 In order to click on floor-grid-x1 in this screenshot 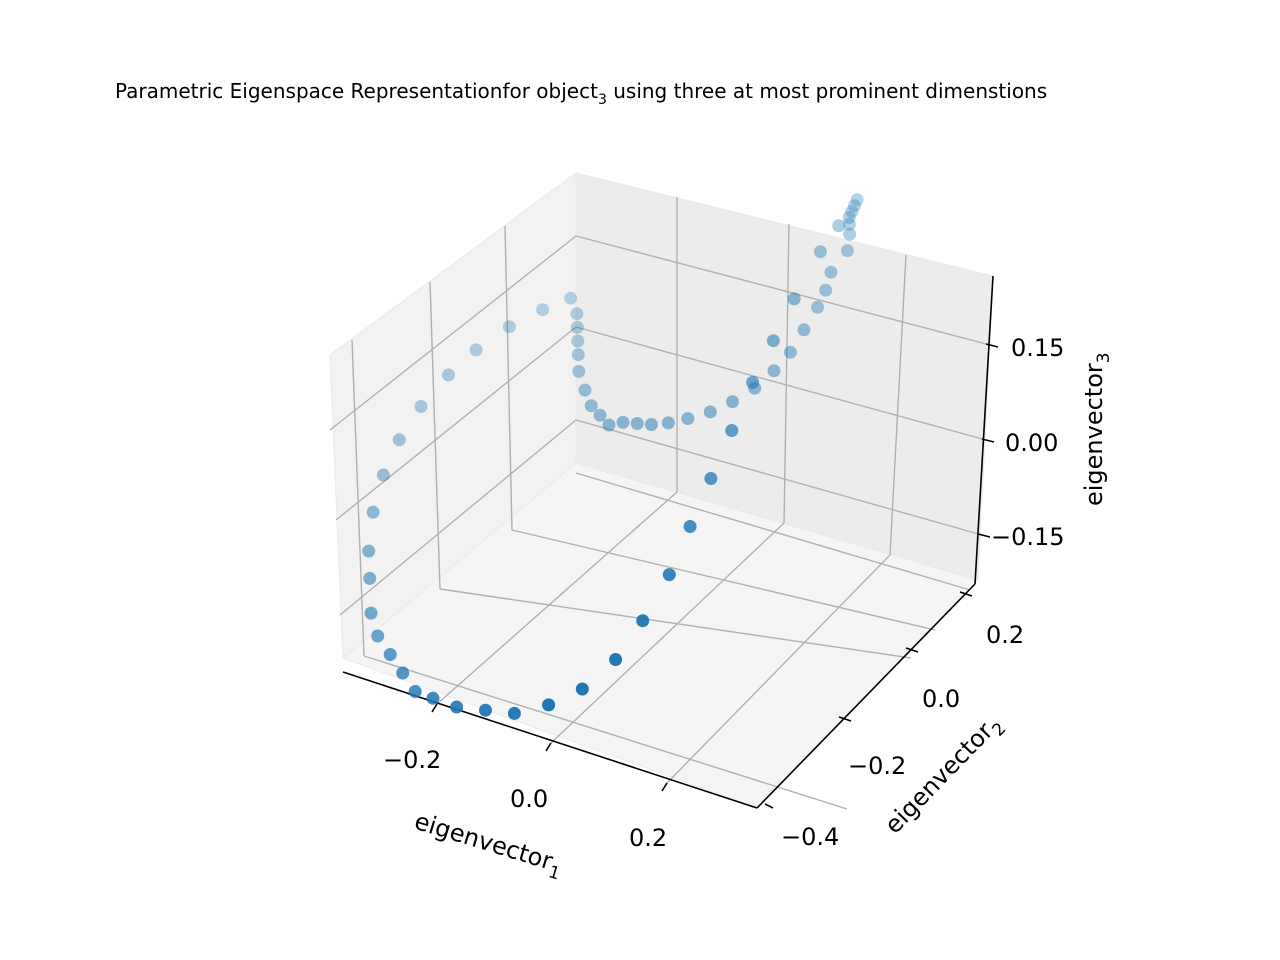, I will do `click(557, 598)`.